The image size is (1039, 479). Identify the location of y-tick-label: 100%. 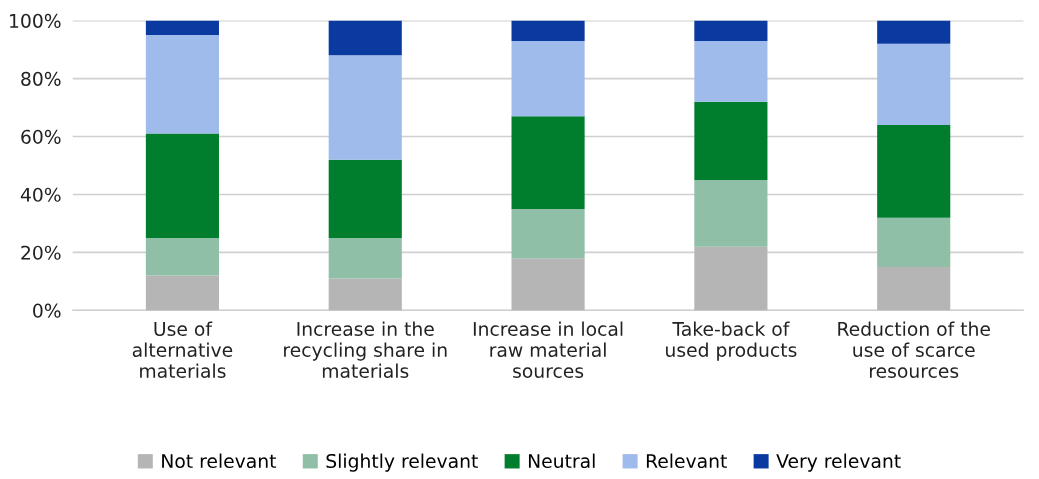
(35, 20).